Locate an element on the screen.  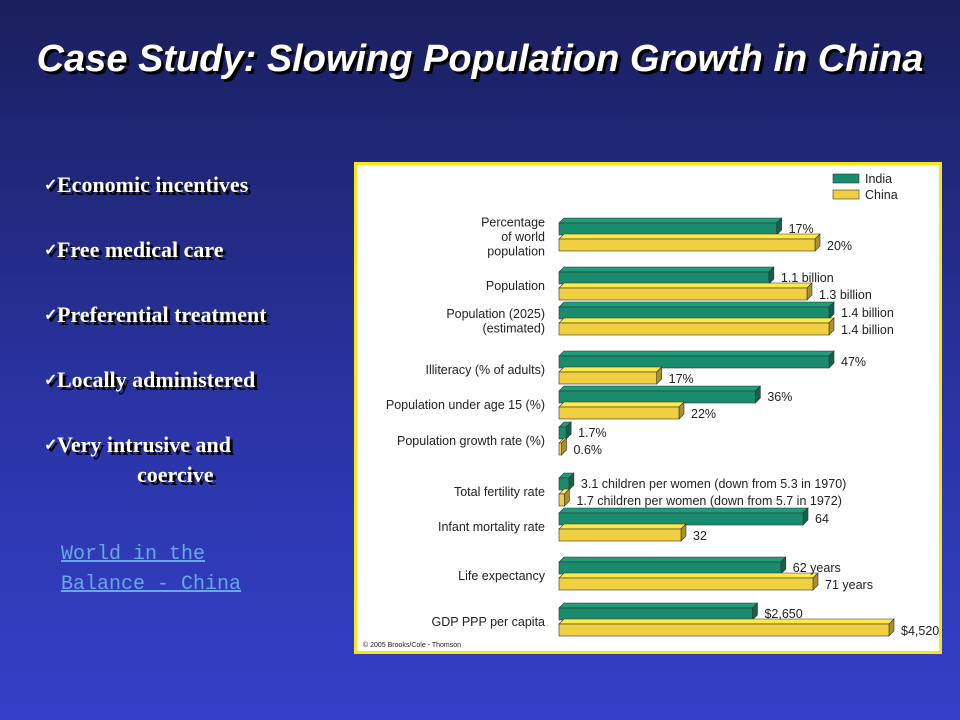
value-label-india-5: 1.7% is located at coordinates (592, 433).